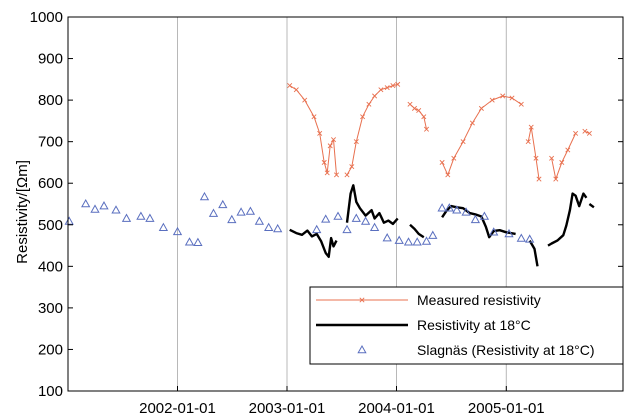  I want to click on x-axis-ticks: 2002-01-01 2003-01-01 2004-01-01 2005-01-01, so click(342, 401).